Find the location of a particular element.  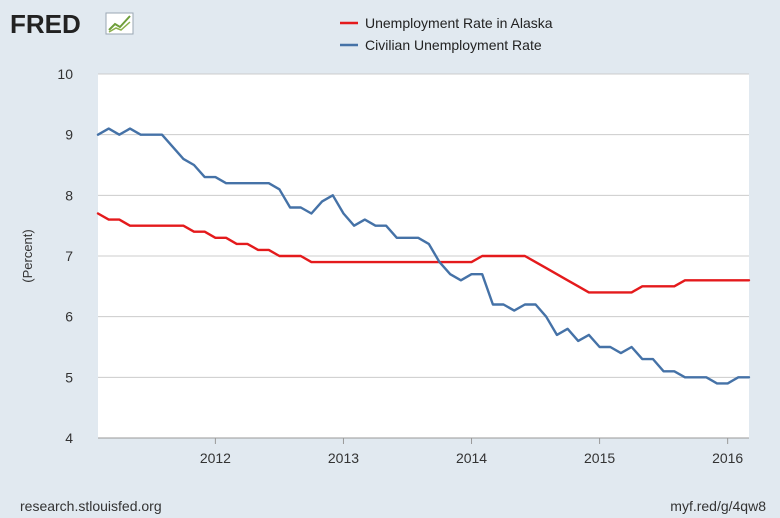

legend-item-civilian: Civilian Unemployment Rate is located at coordinates (441, 45).